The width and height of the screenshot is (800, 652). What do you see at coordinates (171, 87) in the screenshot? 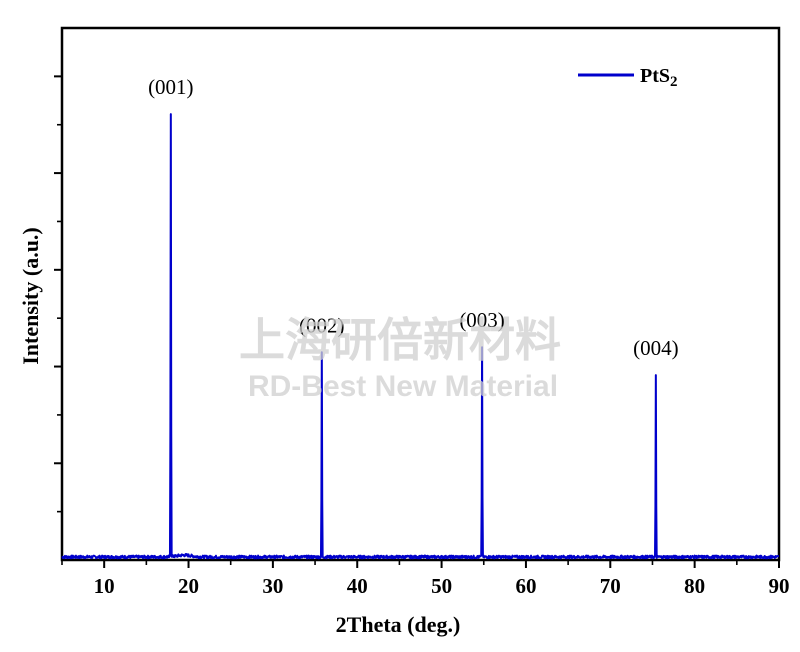
I see `peak-label: (001)` at bounding box center [171, 87].